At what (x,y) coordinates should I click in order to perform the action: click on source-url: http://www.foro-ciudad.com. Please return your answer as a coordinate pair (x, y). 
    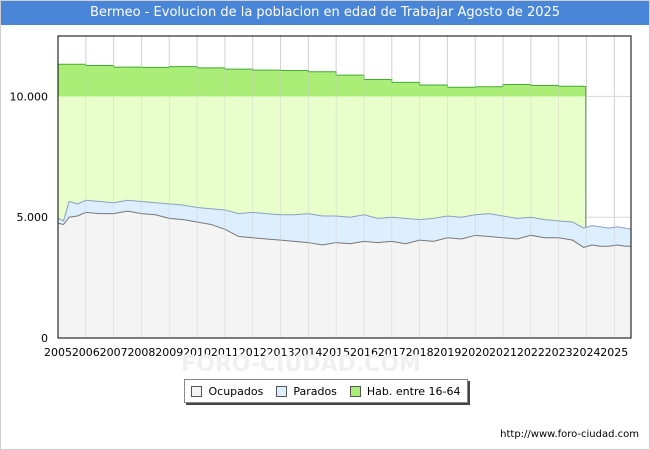
    Looking at the image, I should click on (569, 434).